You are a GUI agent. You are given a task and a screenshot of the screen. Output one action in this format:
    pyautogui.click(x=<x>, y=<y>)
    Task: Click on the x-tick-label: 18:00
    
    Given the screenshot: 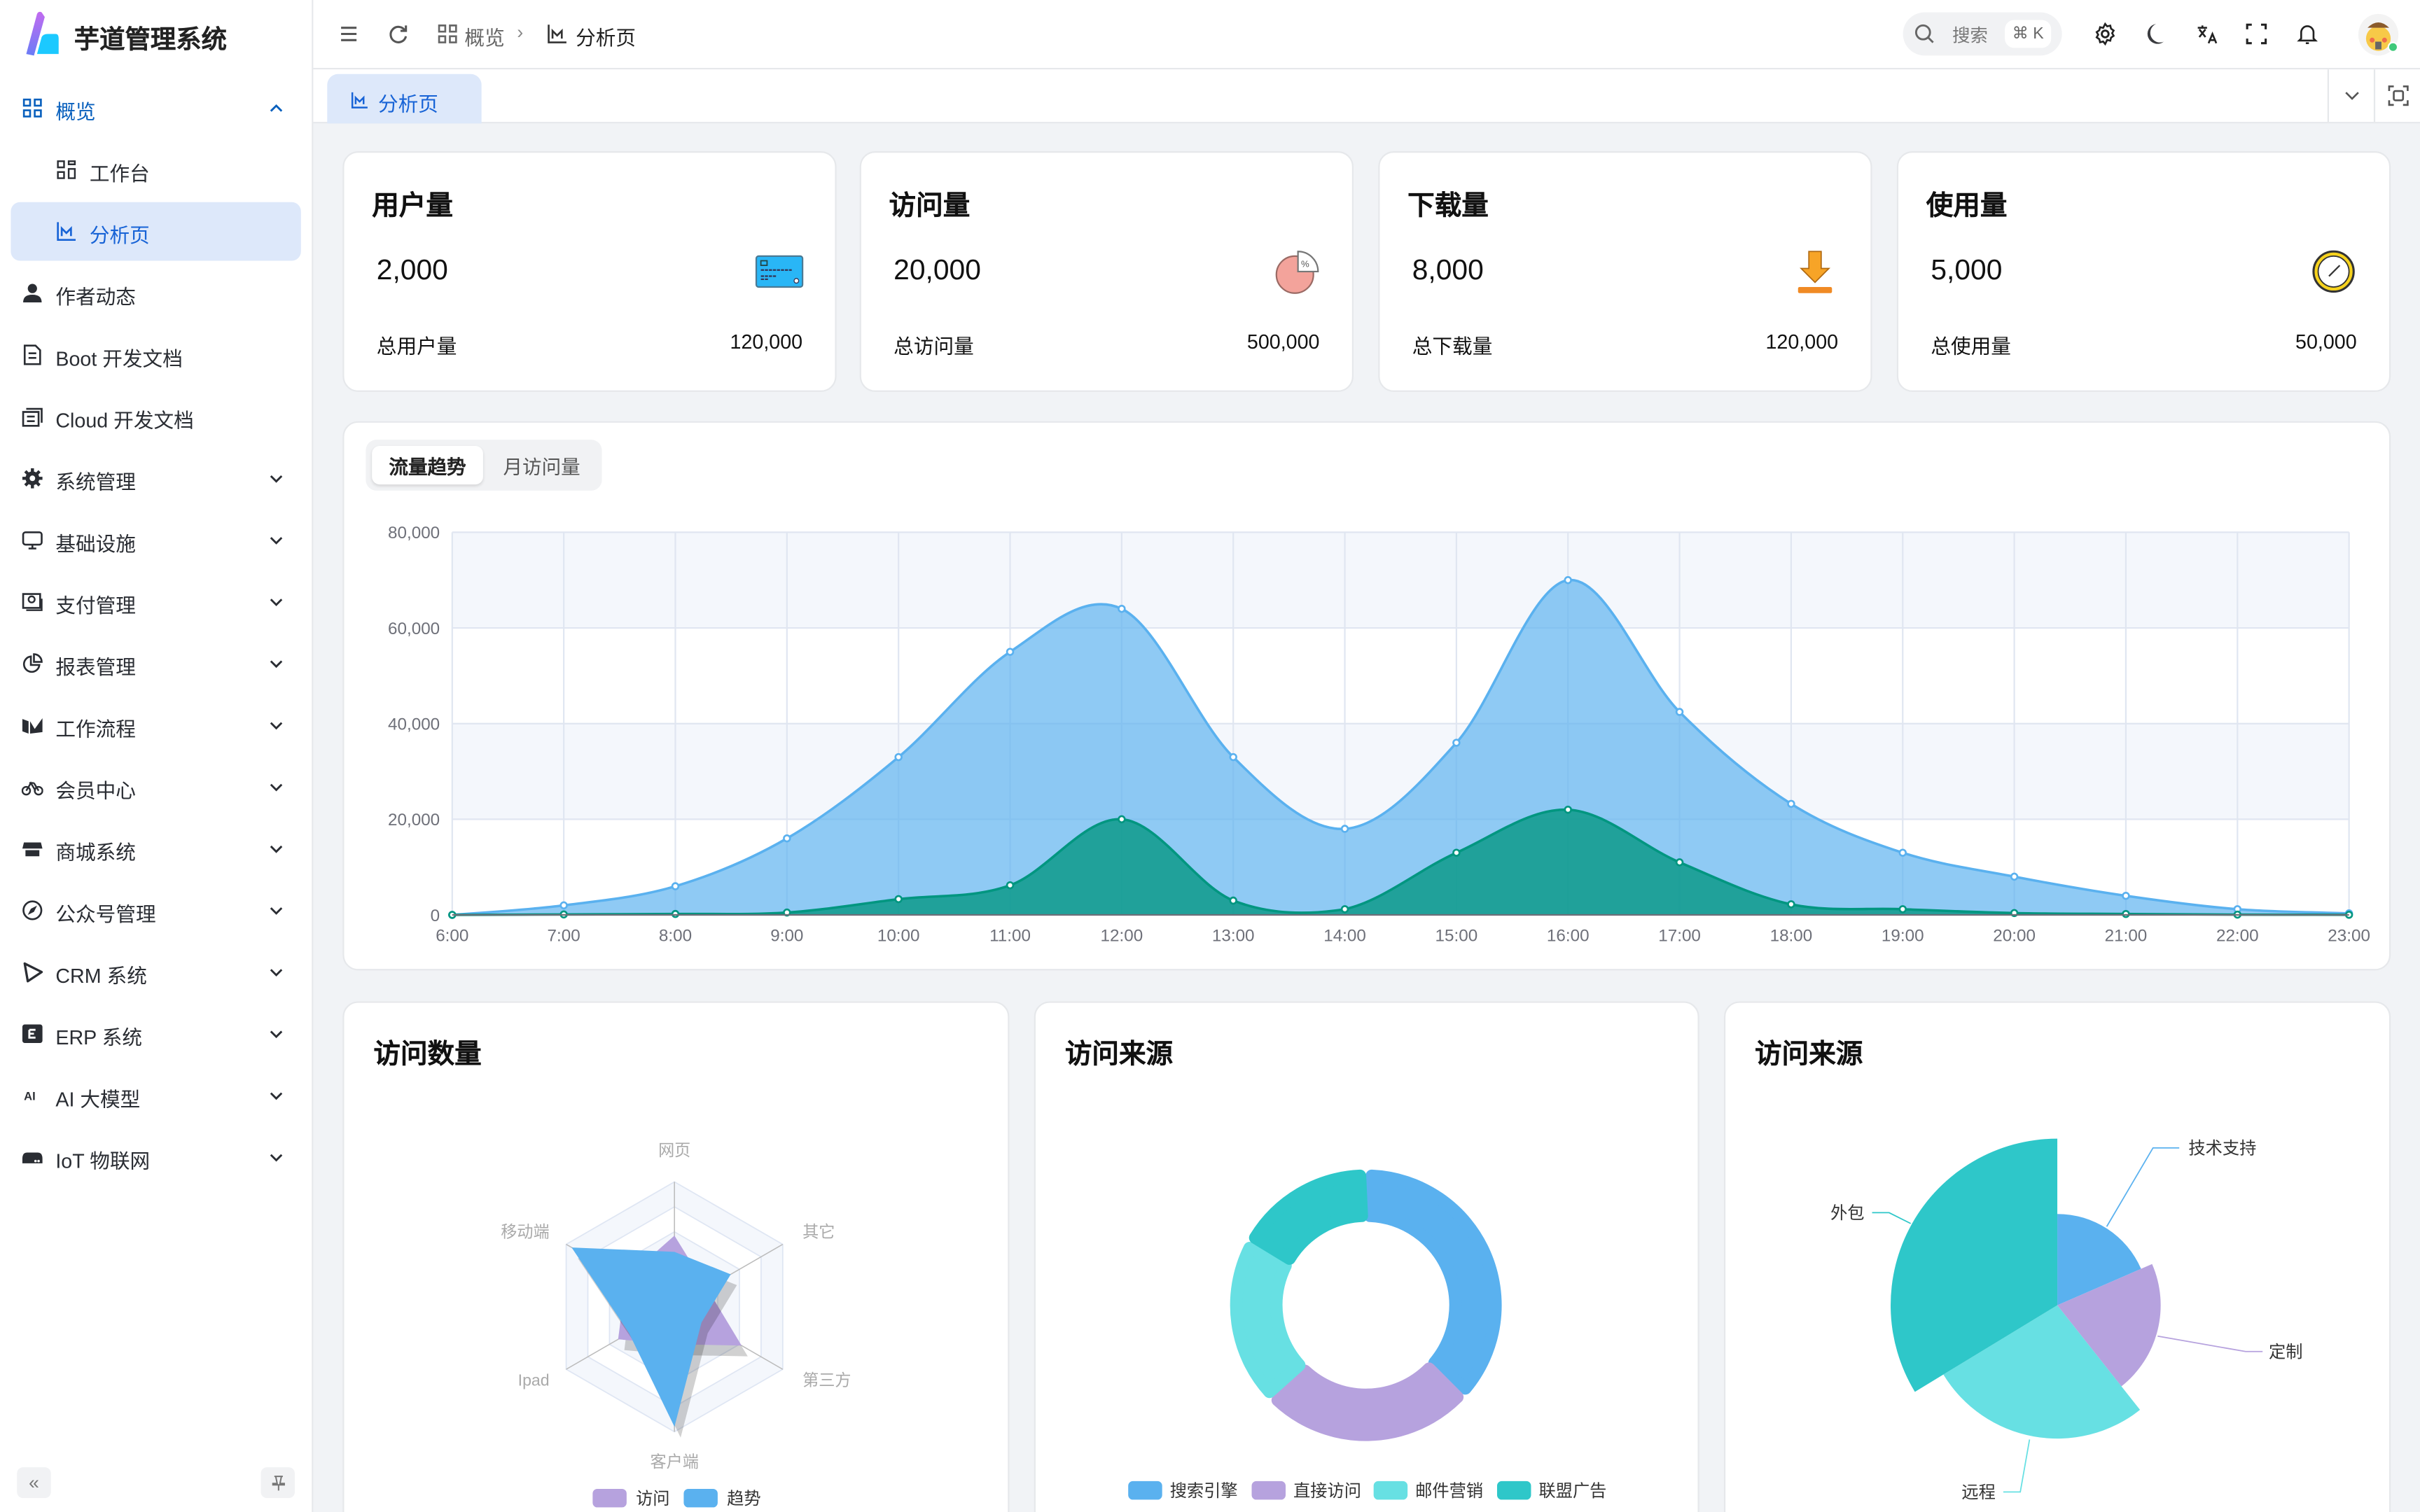 What is the action you would take?
    pyautogui.click(x=1791, y=936)
    